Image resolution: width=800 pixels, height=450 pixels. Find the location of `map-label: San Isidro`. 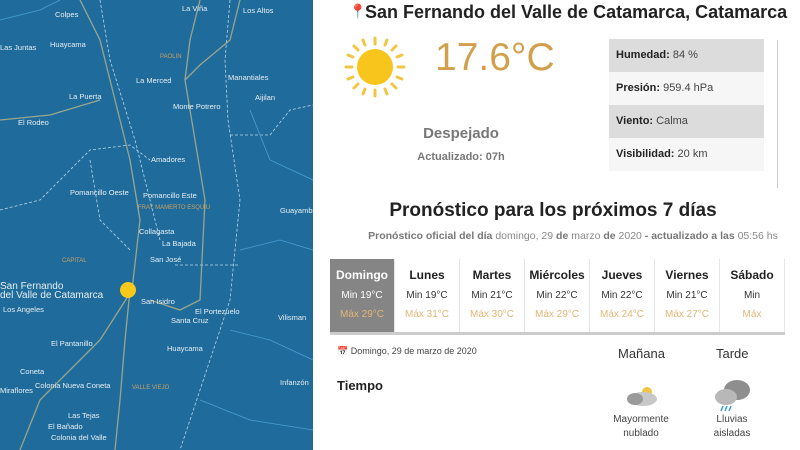

map-label: San Isidro is located at coordinates (158, 301).